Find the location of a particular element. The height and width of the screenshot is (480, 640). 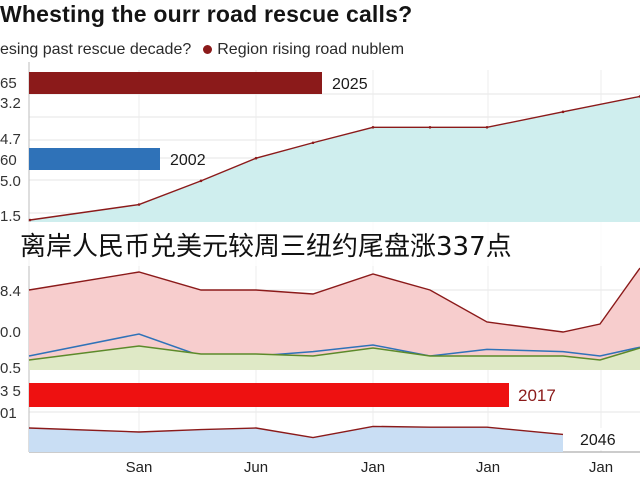

y-tick-top-0: 65 is located at coordinates (8, 83).